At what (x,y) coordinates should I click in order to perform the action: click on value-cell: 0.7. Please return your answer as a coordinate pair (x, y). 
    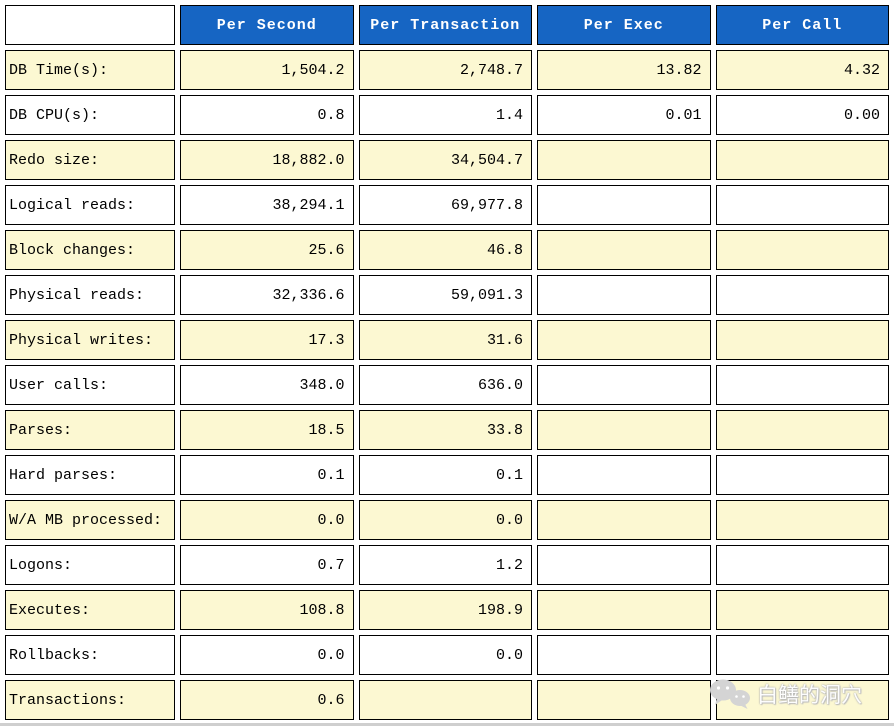
    Looking at the image, I should click on (267, 565).